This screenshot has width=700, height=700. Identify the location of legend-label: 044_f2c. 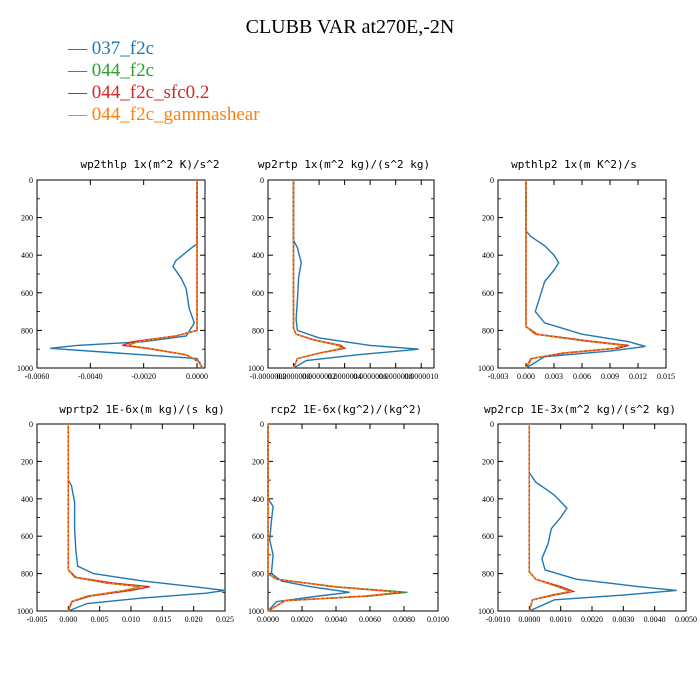
(123, 70).